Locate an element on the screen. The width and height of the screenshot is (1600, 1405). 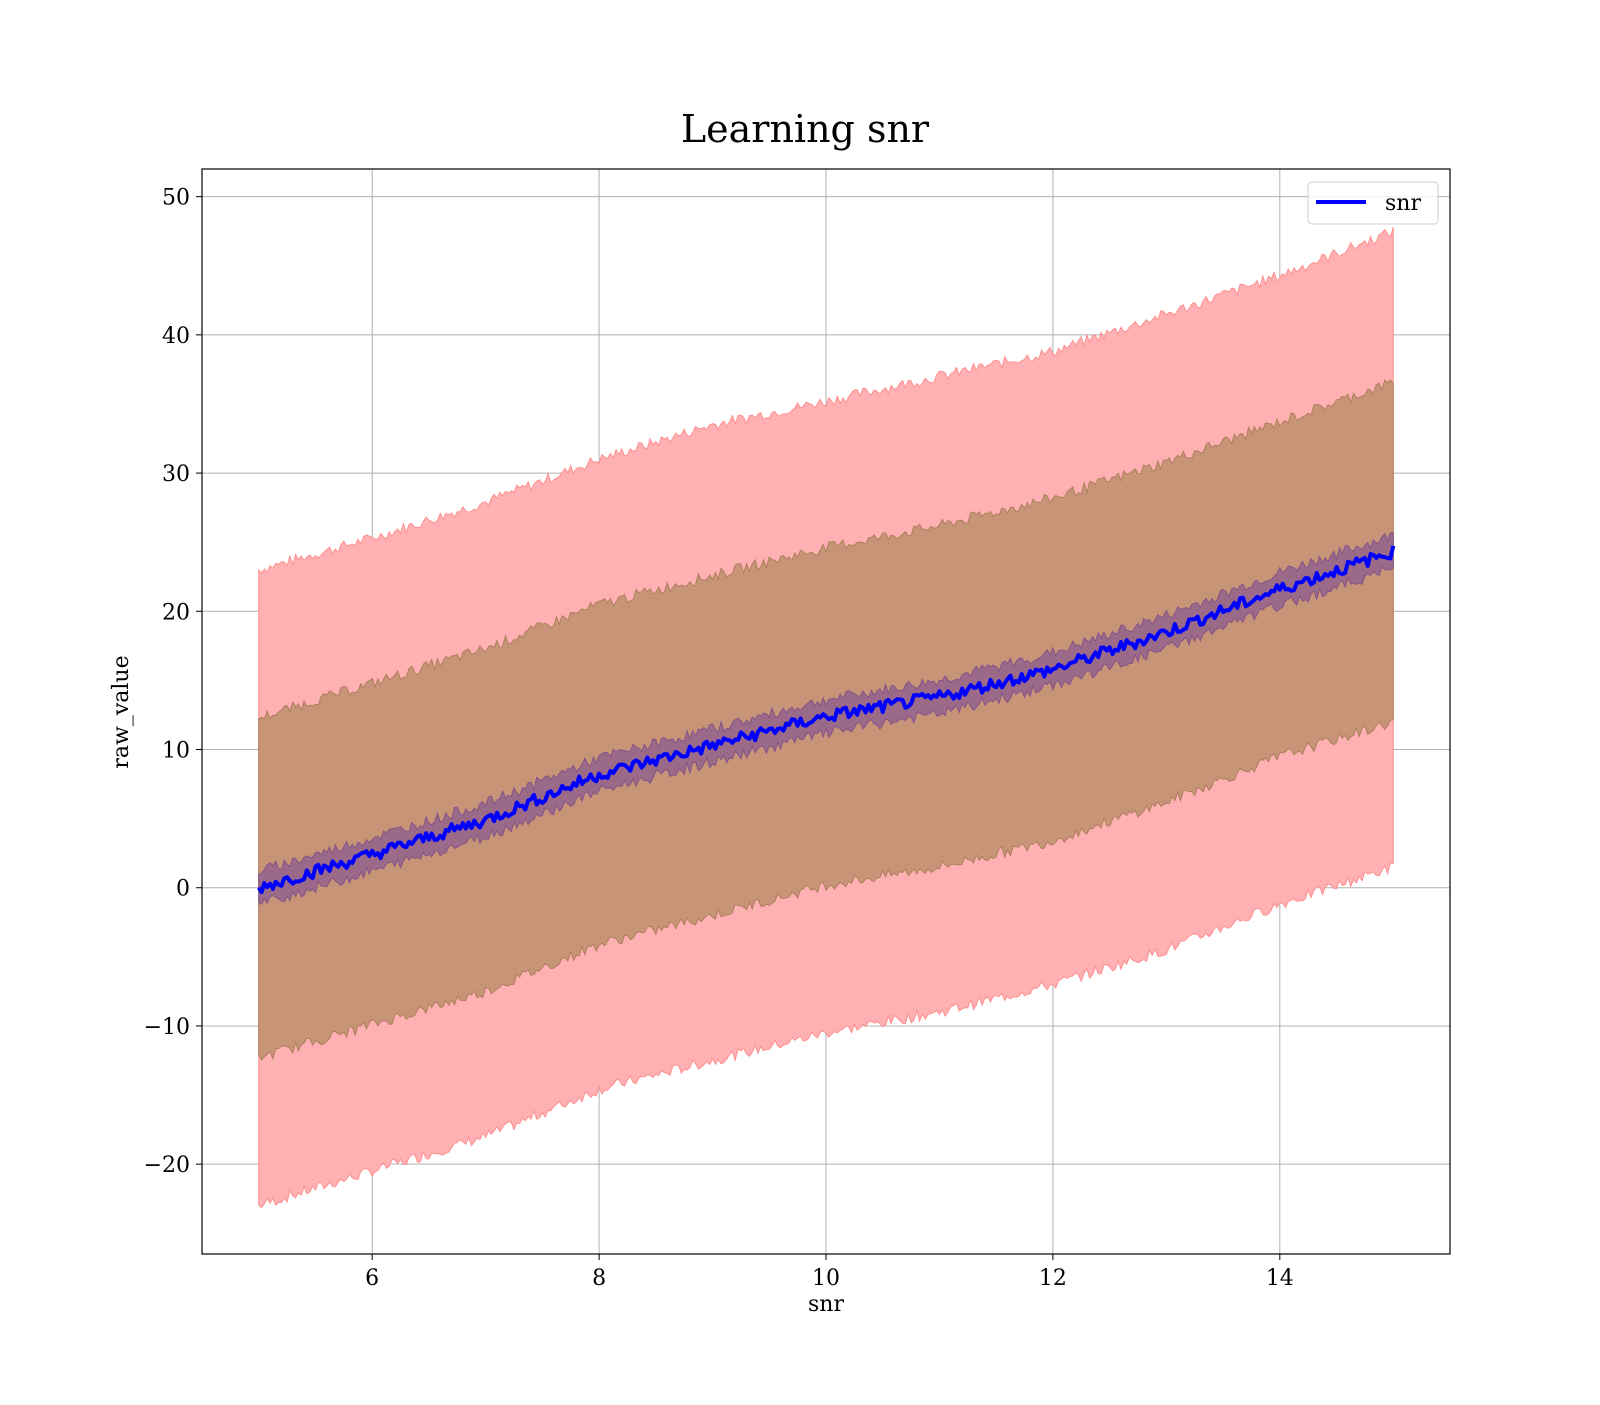
y-tick-label: 10 is located at coordinates (176, 751).